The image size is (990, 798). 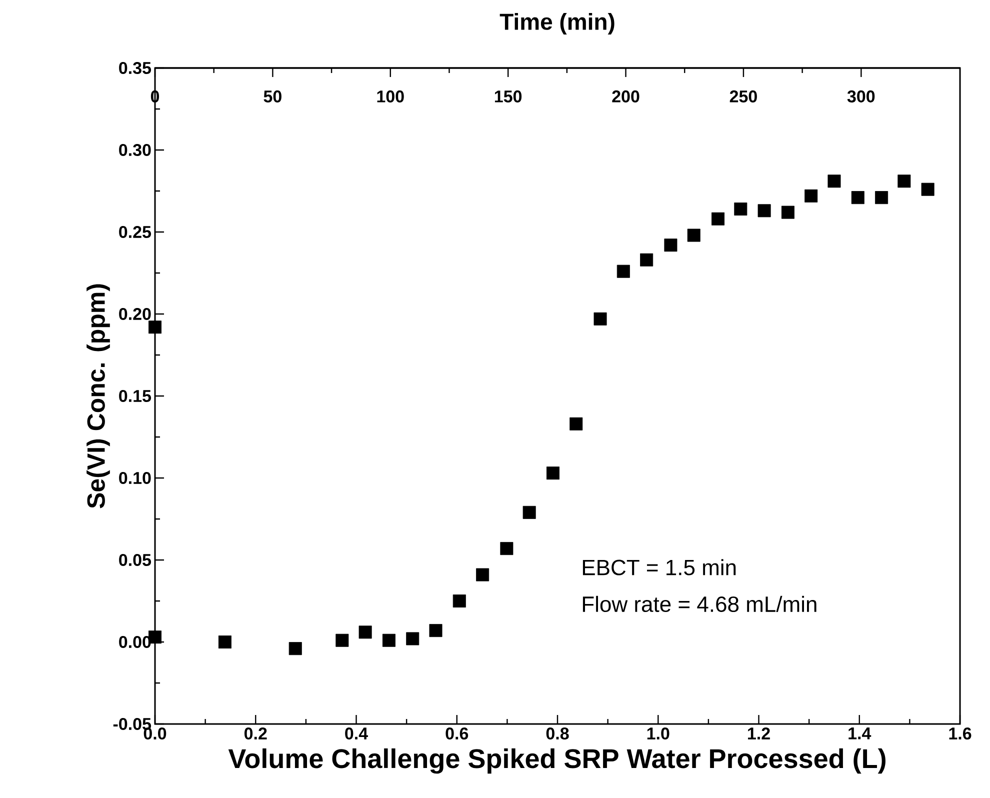 What do you see at coordinates (860, 734) in the screenshot?
I see `x-tick-label: 1.4` at bounding box center [860, 734].